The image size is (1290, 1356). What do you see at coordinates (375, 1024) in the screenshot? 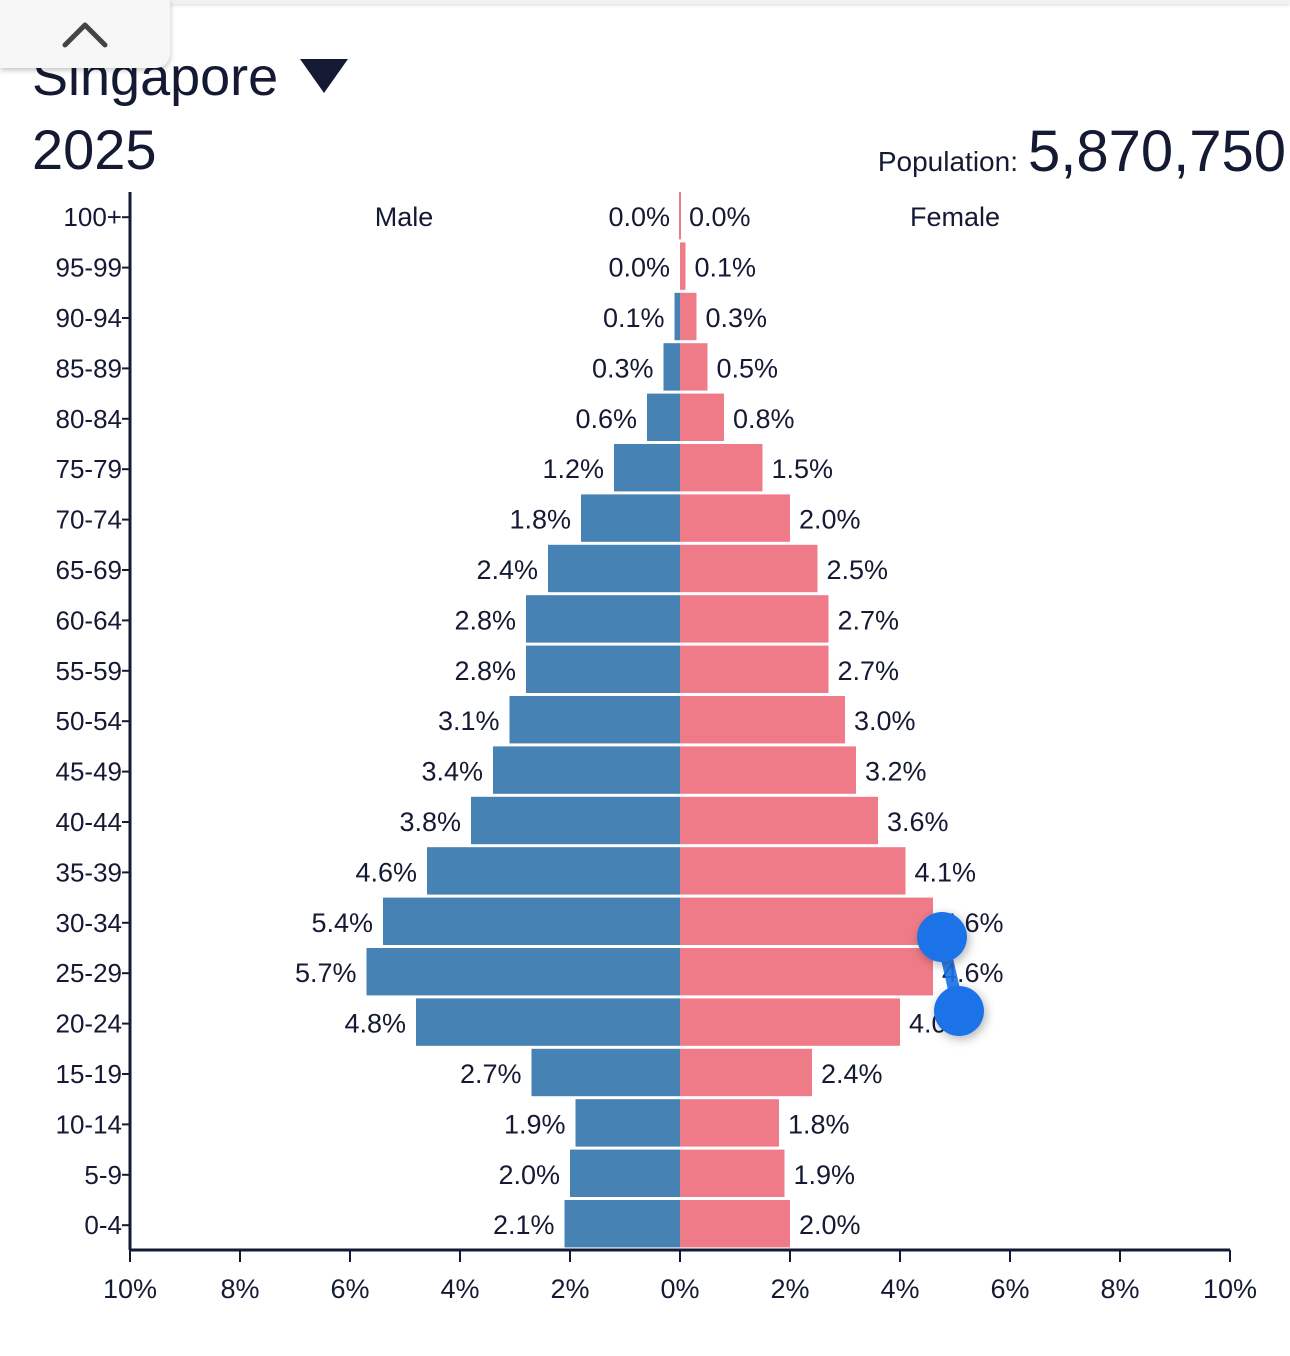
I see `male-value-label: 4.8%` at bounding box center [375, 1024].